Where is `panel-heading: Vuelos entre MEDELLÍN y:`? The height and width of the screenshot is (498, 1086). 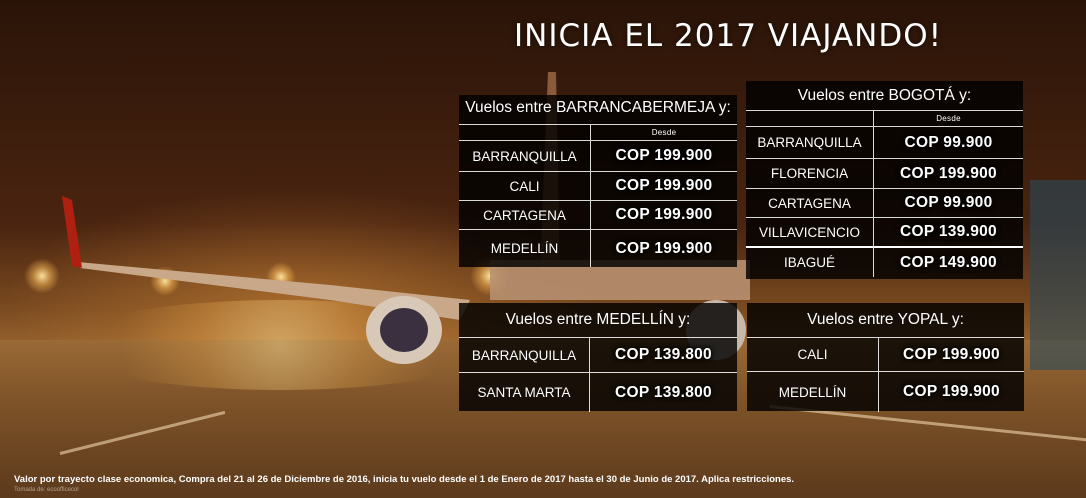 panel-heading: Vuelos entre MEDELLÍN y: is located at coordinates (598, 319).